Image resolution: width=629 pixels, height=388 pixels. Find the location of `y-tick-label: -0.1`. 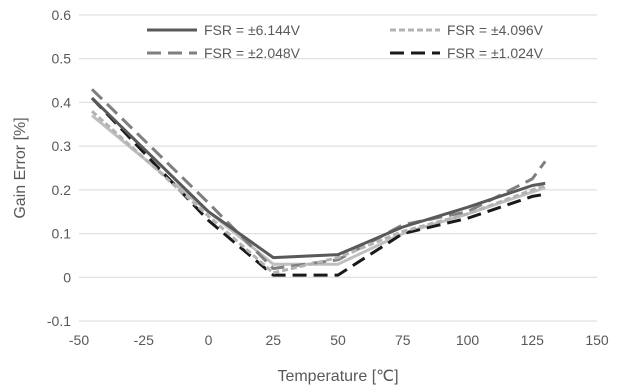

y-tick-label: -0.1 is located at coordinates (59, 321).